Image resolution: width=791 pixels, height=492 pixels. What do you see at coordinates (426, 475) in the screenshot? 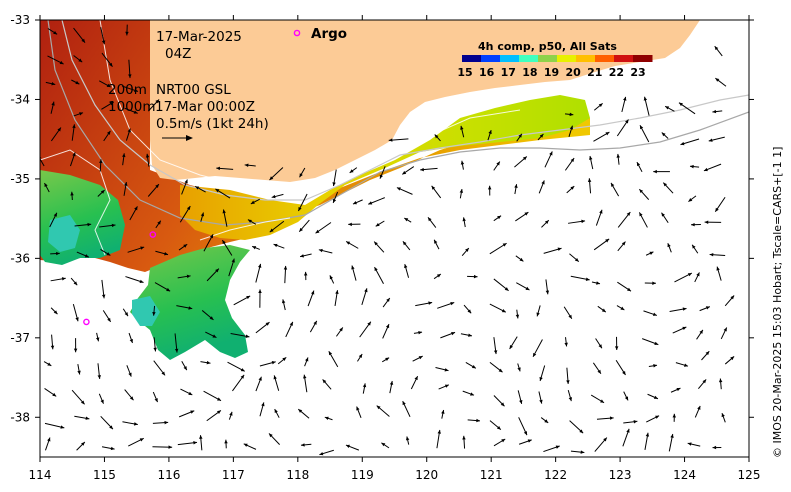
I see `x-tick-label: 120` at bounding box center [426, 475].